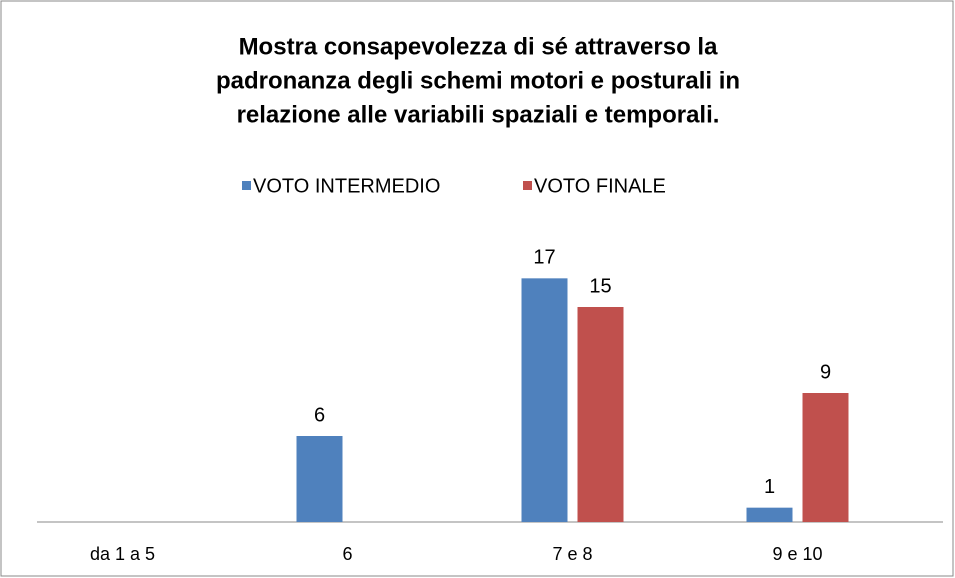  Describe the element at coordinates (346, 186) in the screenshot. I see `legend-label: VOTO INTERMEDIO` at that location.